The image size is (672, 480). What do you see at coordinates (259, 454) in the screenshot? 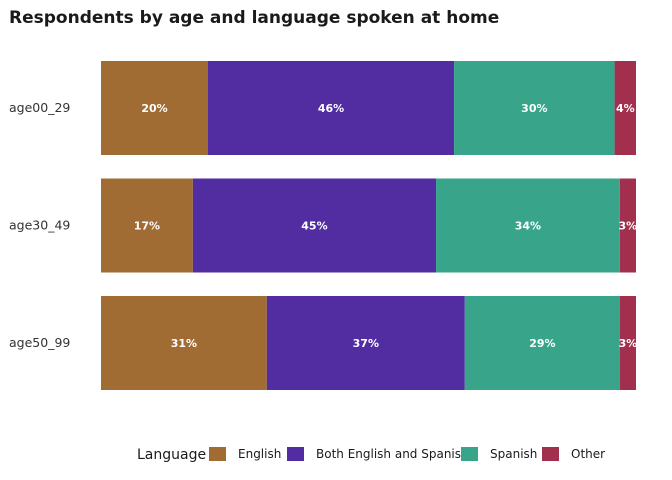
I see `legend-label: English` at bounding box center [259, 454].